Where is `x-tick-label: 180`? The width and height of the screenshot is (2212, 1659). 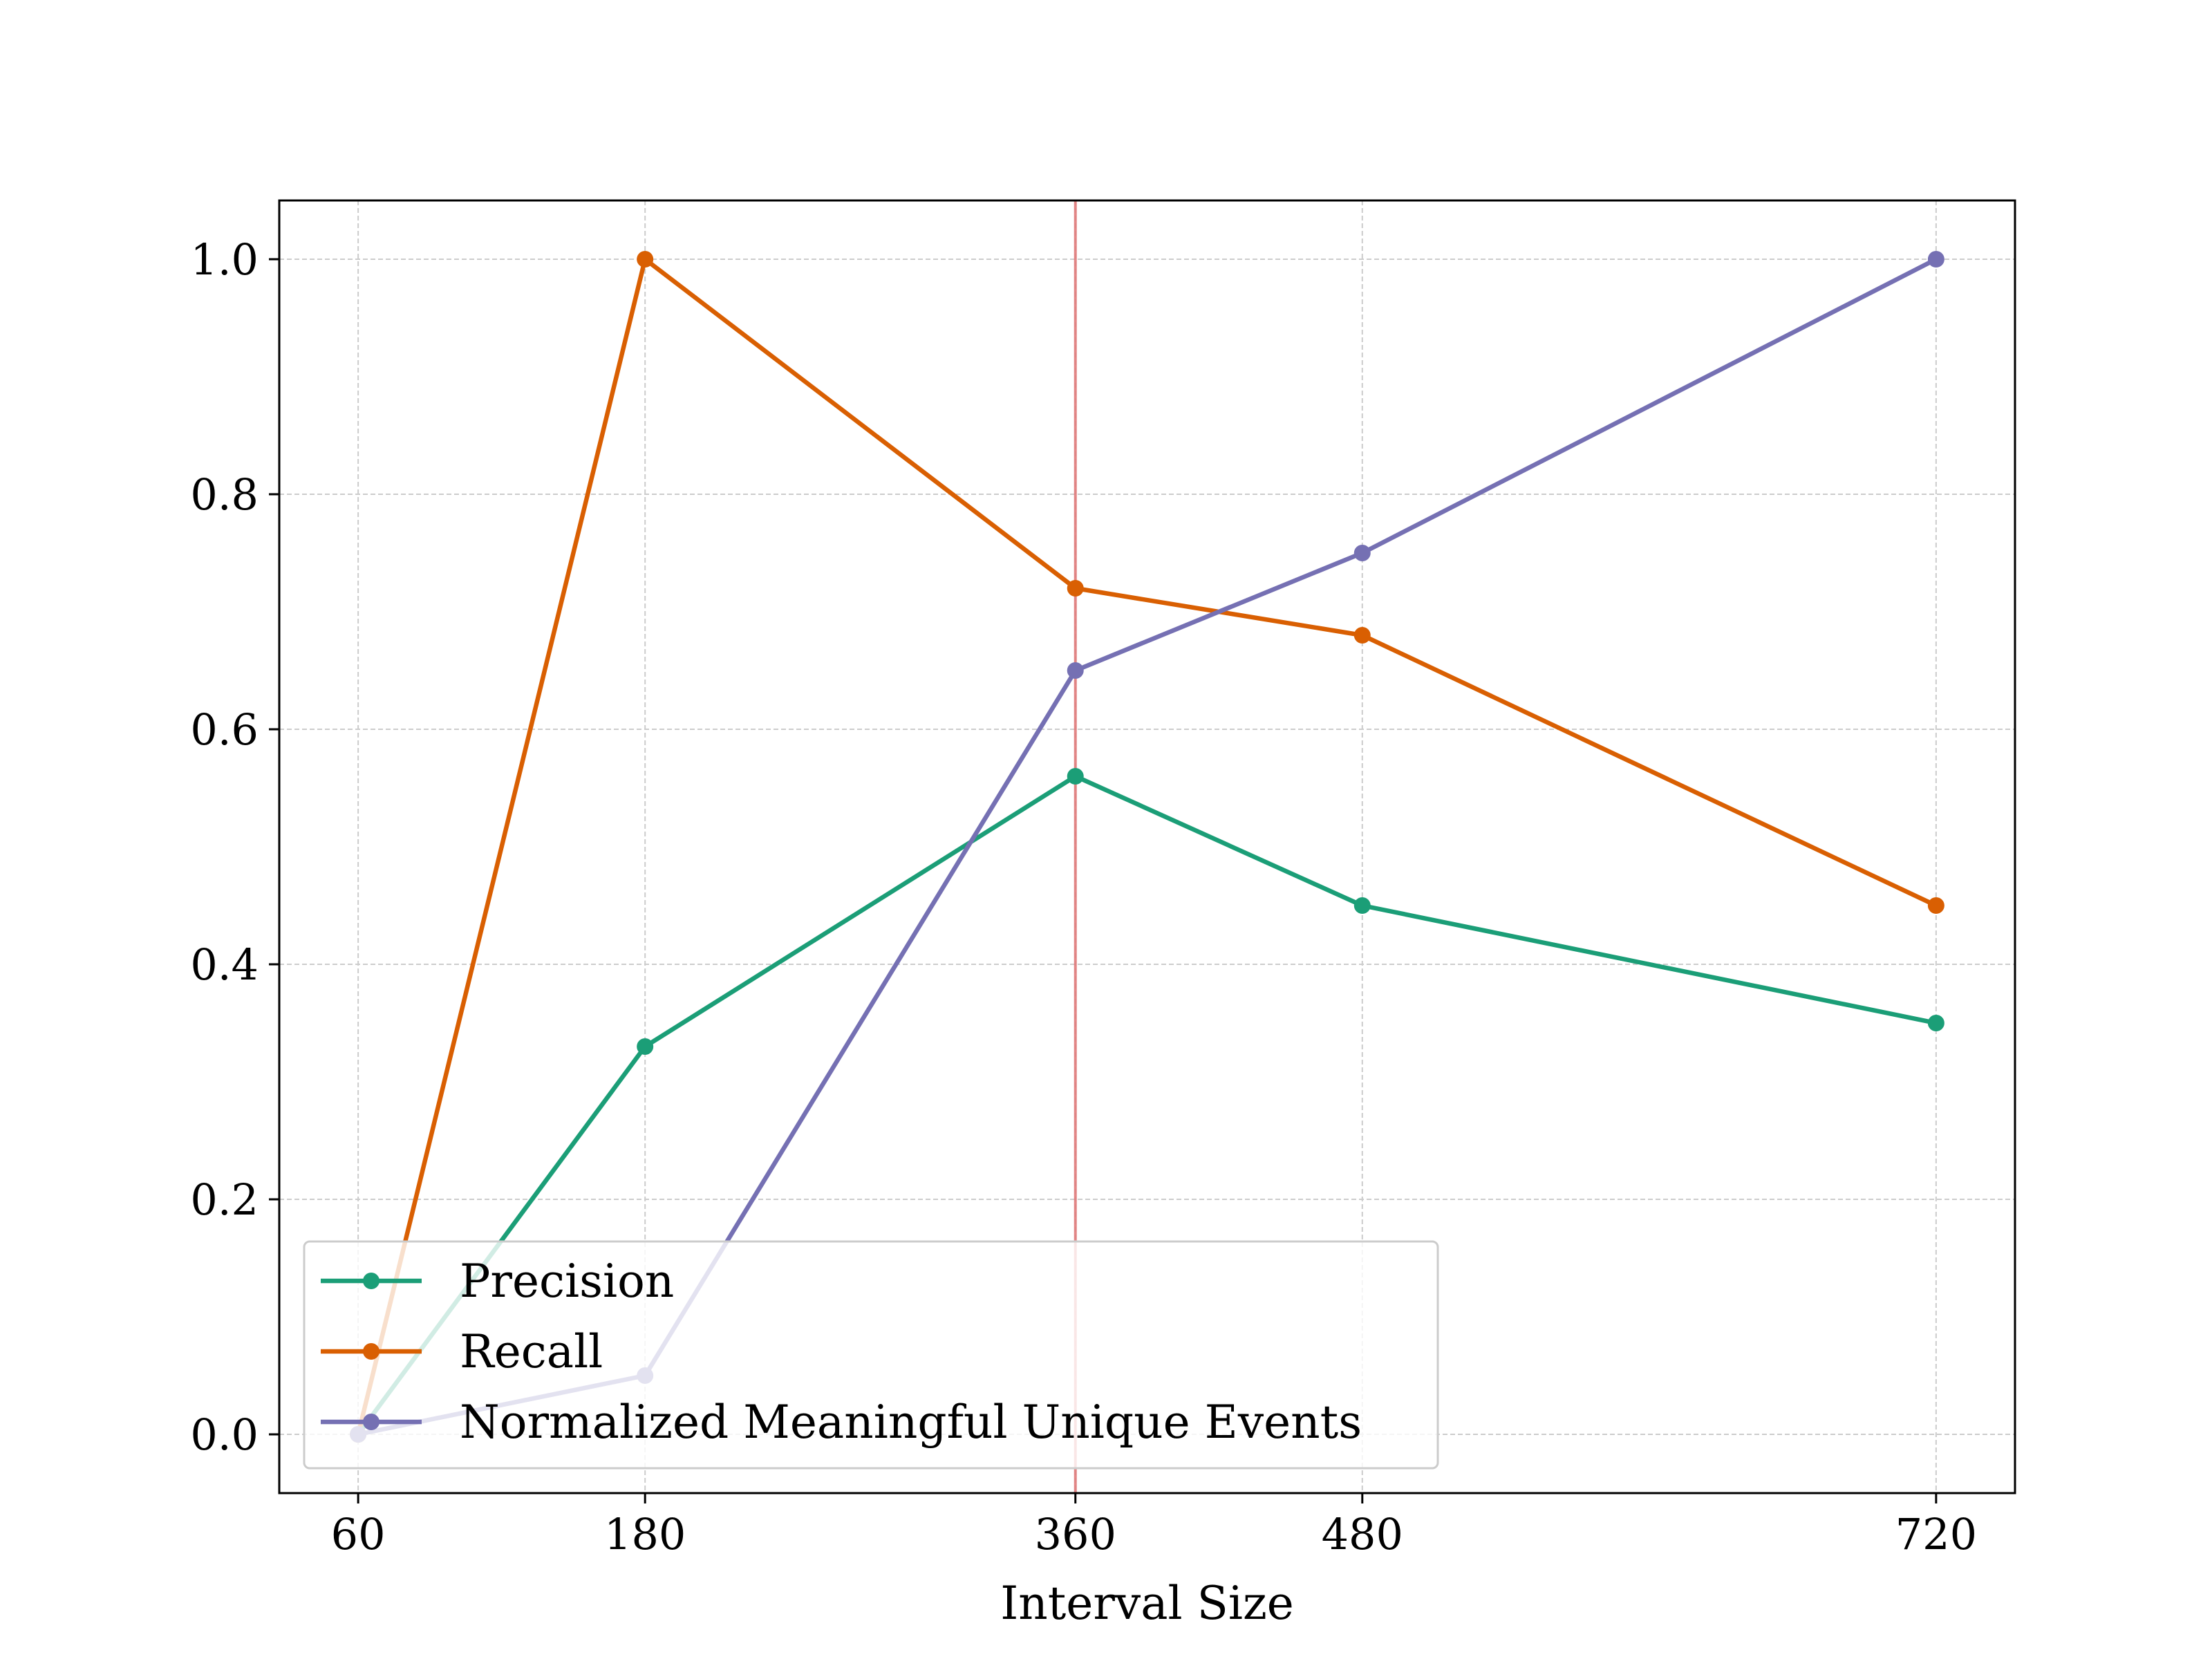 x-tick-label: 180 is located at coordinates (645, 1534).